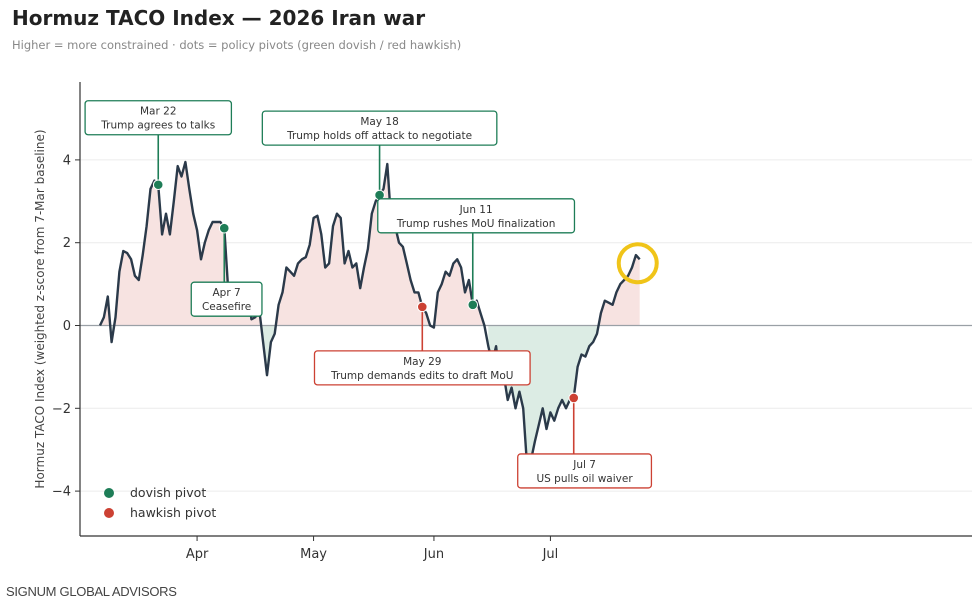 The image size is (979, 604). I want to click on y-tick-label: 0, so click(67, 326).